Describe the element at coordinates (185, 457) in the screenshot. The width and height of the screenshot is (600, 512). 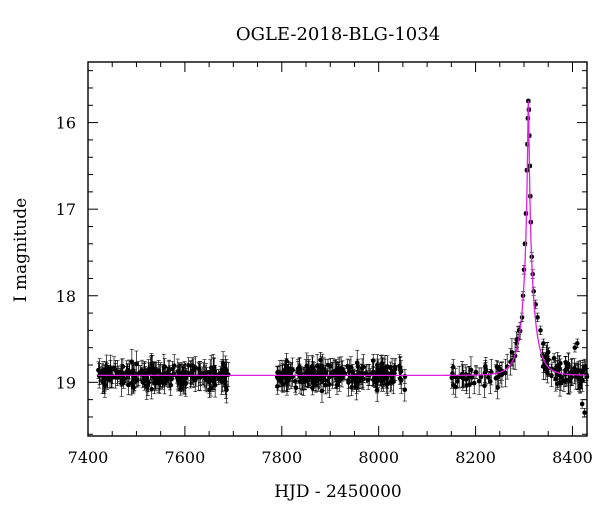
I see `x-tick-label: 7600` at that location.